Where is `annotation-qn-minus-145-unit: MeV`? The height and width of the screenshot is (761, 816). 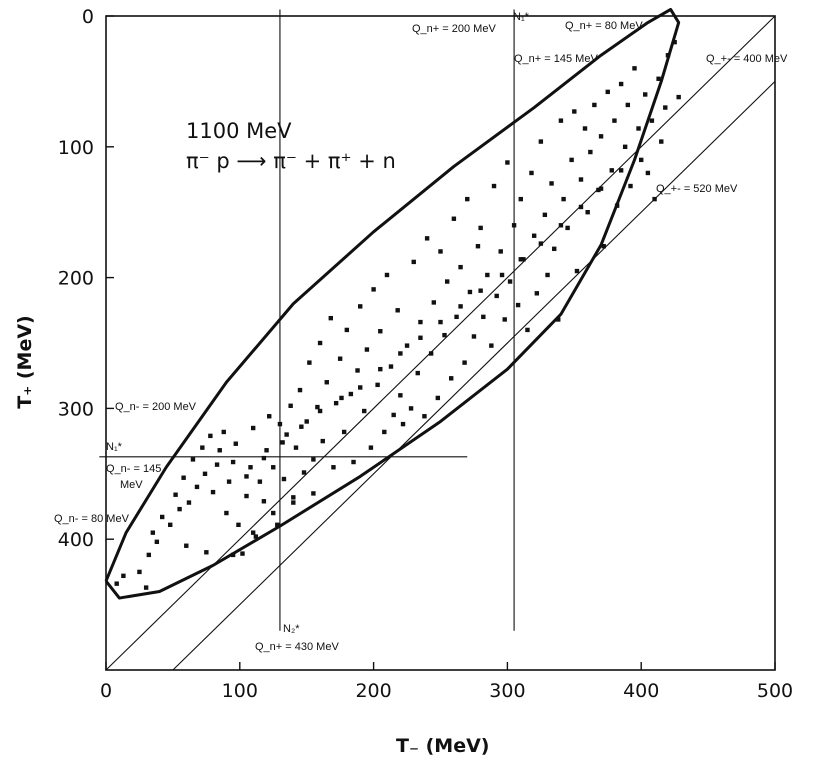 annotation-qn-minus-145-unit: MeV is located at coordinates (131, 485).